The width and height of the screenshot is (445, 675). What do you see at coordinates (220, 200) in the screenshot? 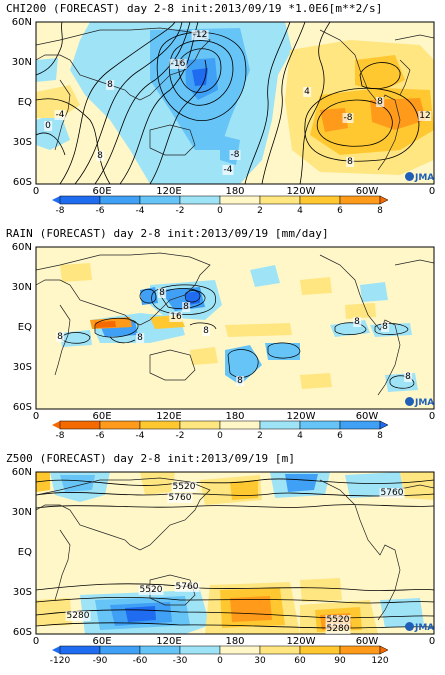
I see `chi200-colorbar` at bounding box center [220, 200].